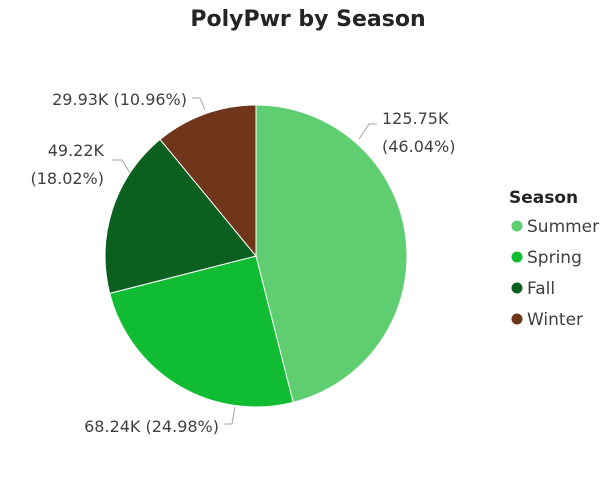 This screenshot has height=478, width=612. What do you see at coordinates (563, 227) in the screenshot?
I see `legend-label-summer: Summer` at bounding box center [563, 227].